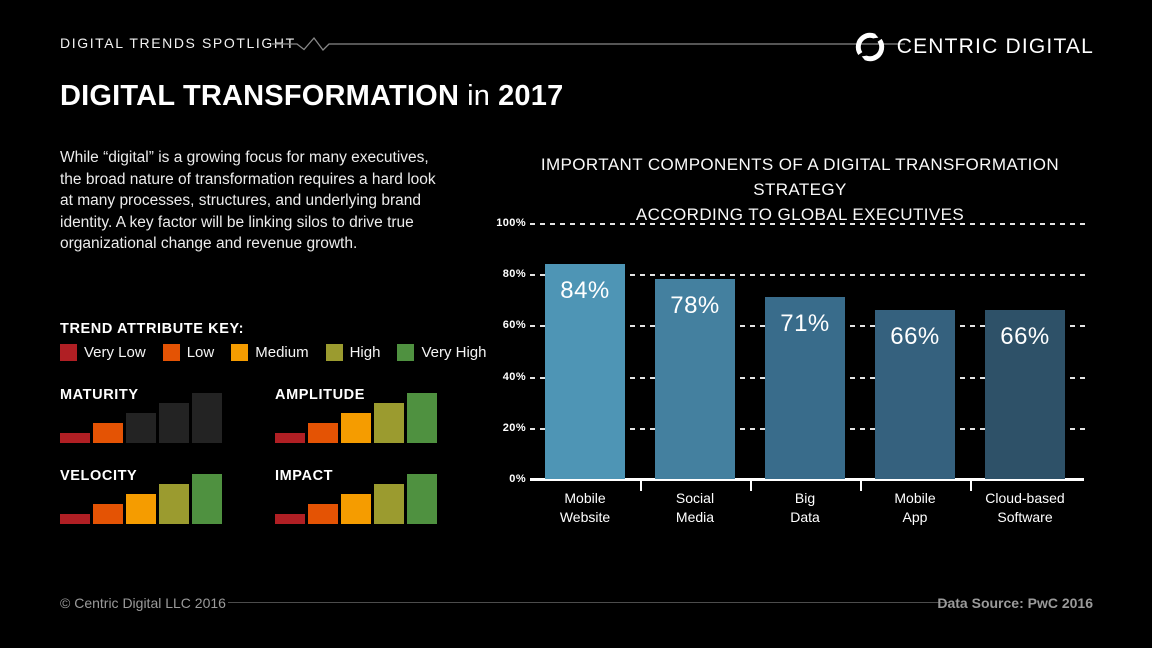 This screenshot has width=1152, height=648. Describe the element at coordinates (695, 516) in the screenshot. I see `x-axis-label-line: Media` at that location.